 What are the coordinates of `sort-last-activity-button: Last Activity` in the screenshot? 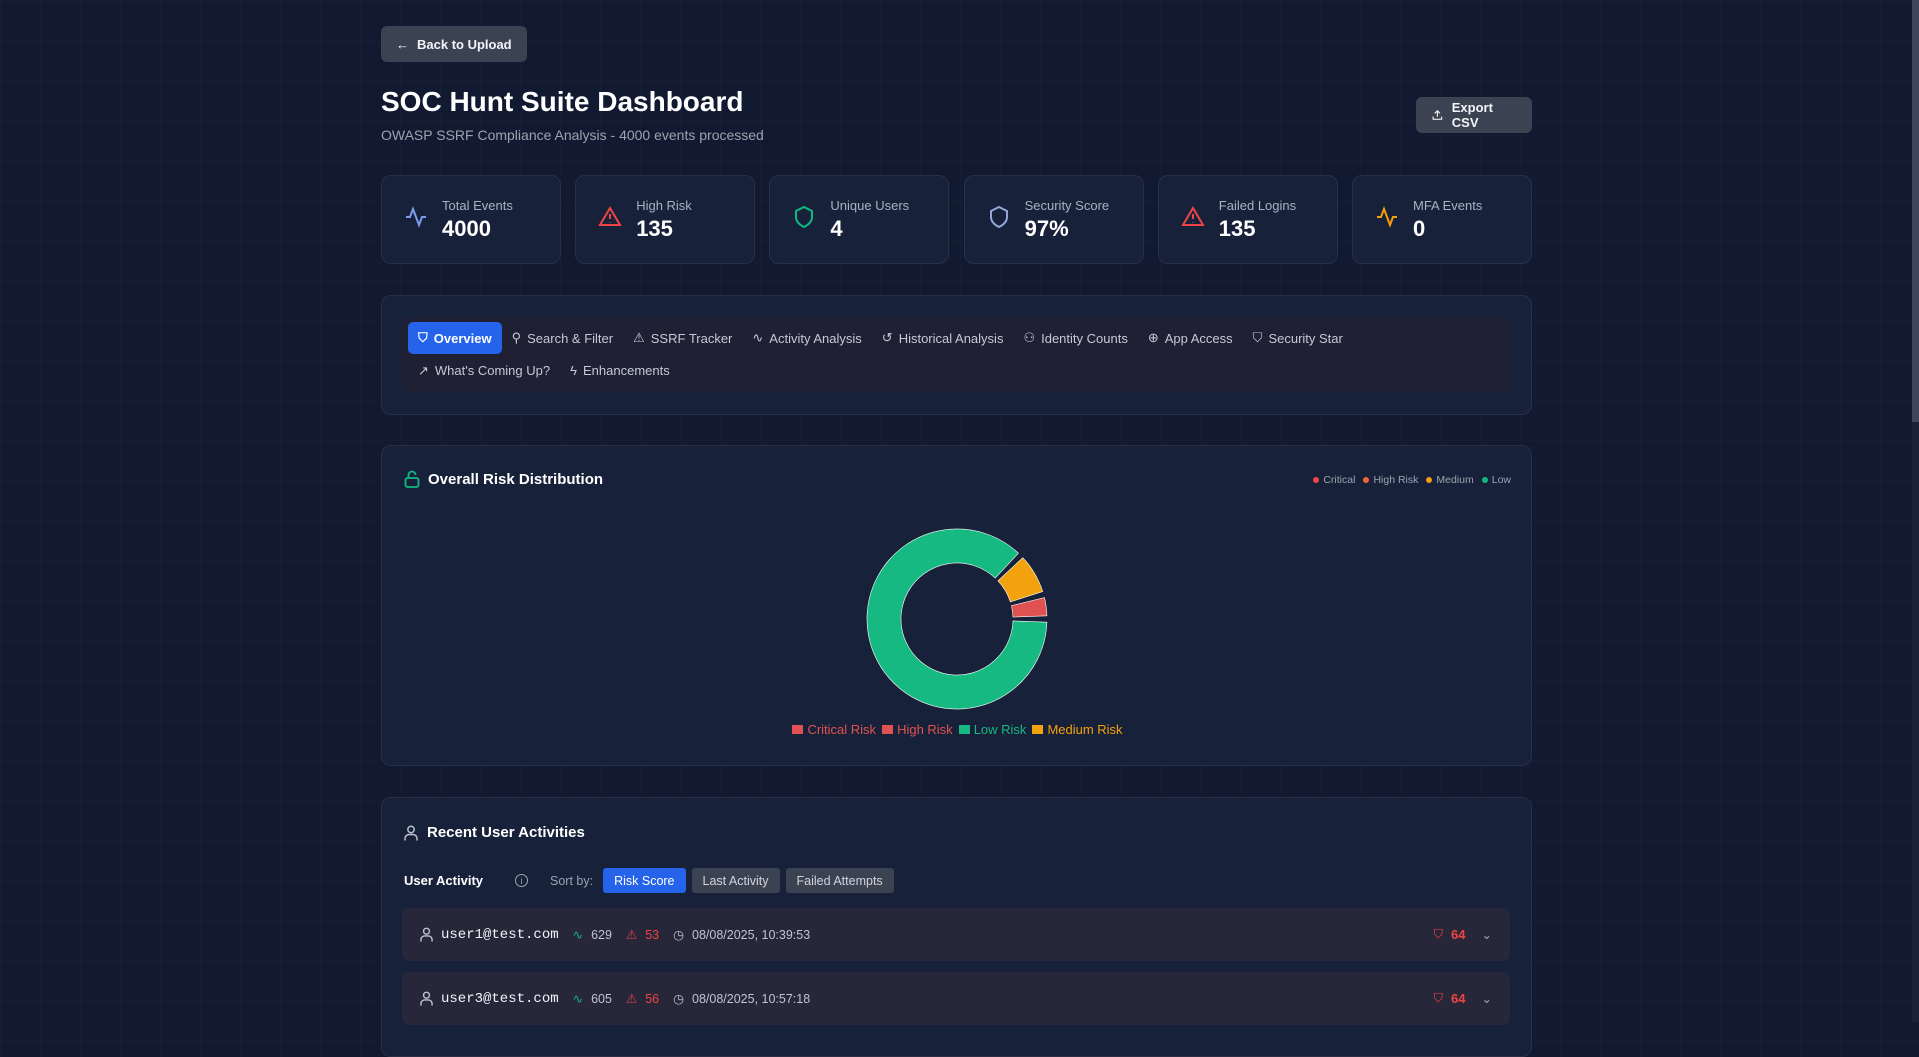 It's located at (735, 880).